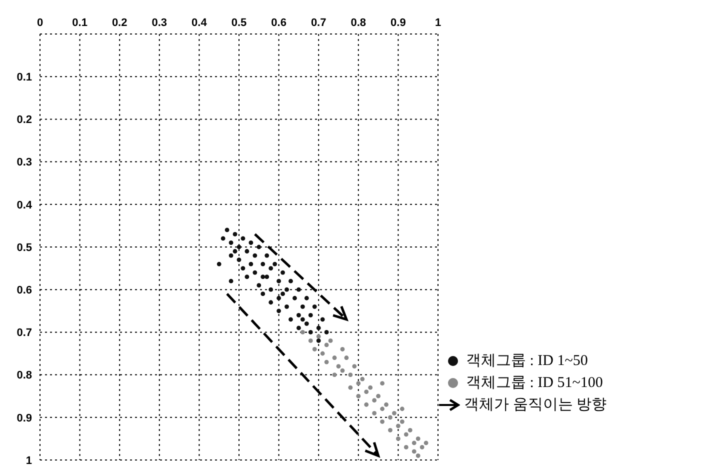 The width and height of the screenshot is (710, 466). Describe the element at coordinates (24, 290) in the screenshot. I see `y-tick-label: 0.6` at that location.